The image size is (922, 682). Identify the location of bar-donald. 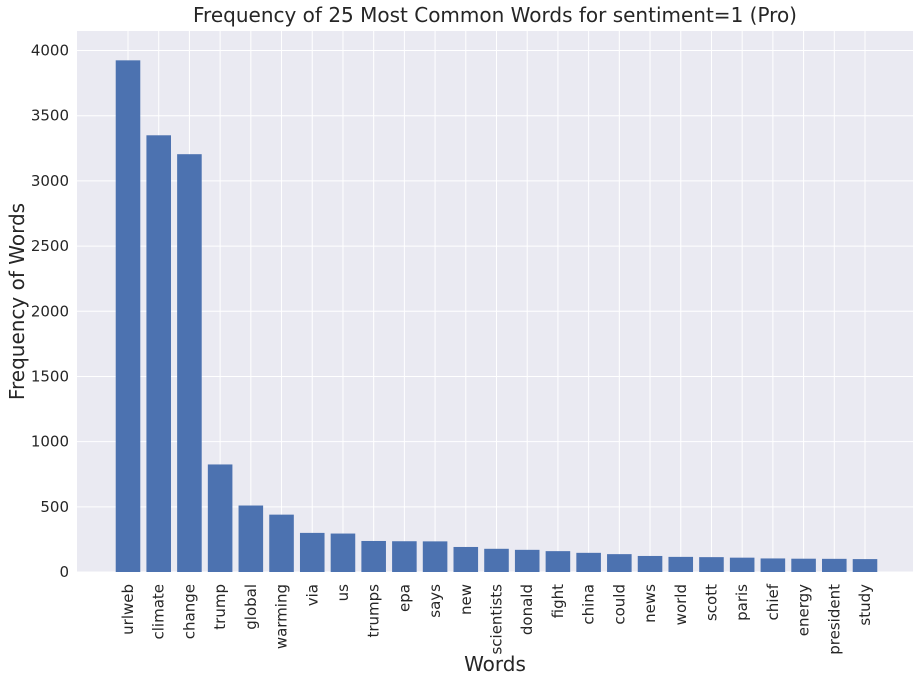
(527, 560).